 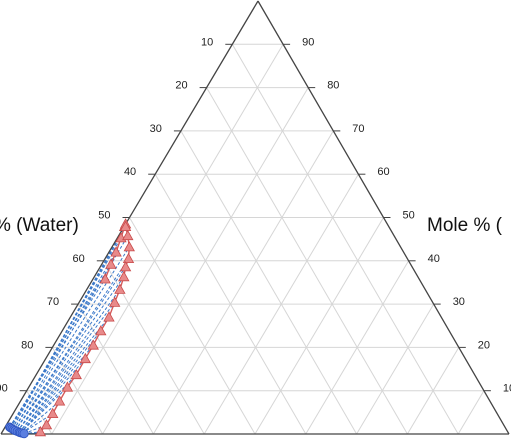 What do you see at coordinates (104, 216) in the screenshot?
I see `left-tick-label: 50` at bounding box center [104, 216].